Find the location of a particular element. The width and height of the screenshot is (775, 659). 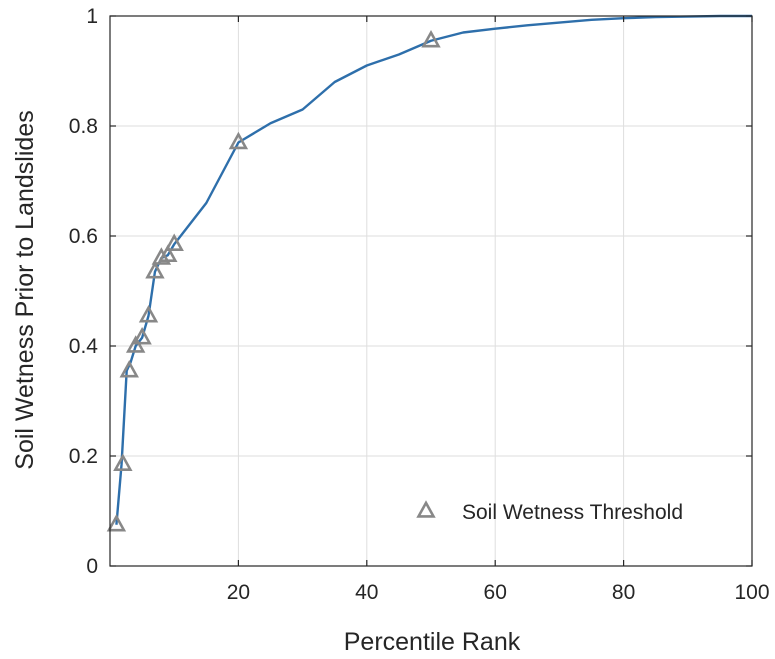

legend-label: Soil Wetness Threshold is located at coordinates (572, 512).